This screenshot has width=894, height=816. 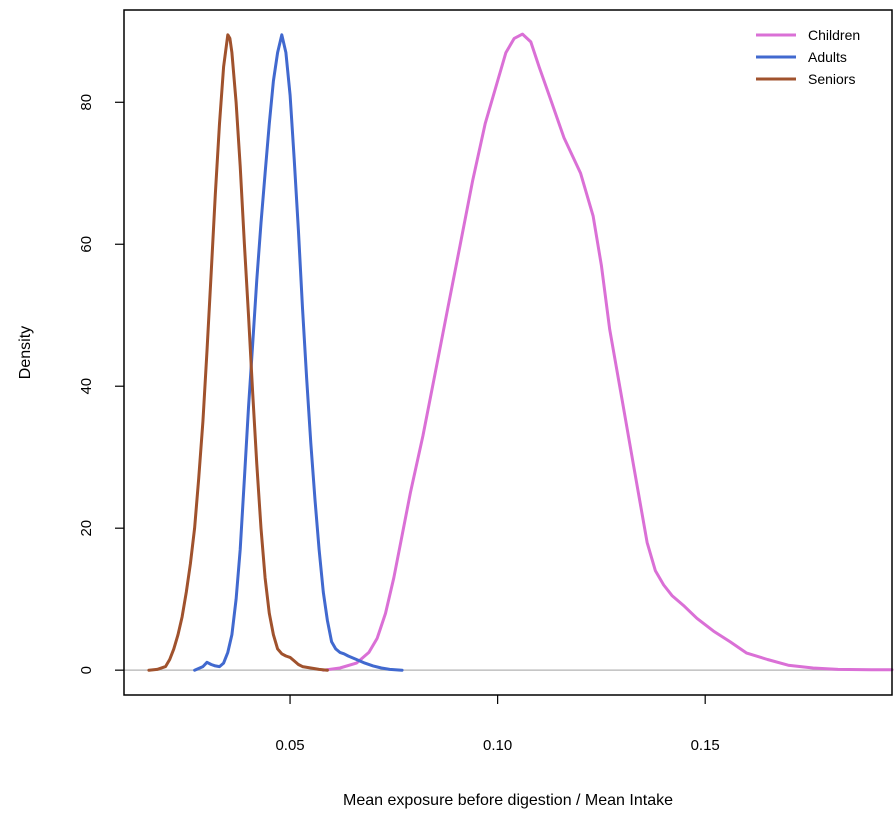 What do you see at coordinates (101, 384) in the screenshot?
I see `y-axis: 0 20 40 60 80` at bounding box center [101, 384].